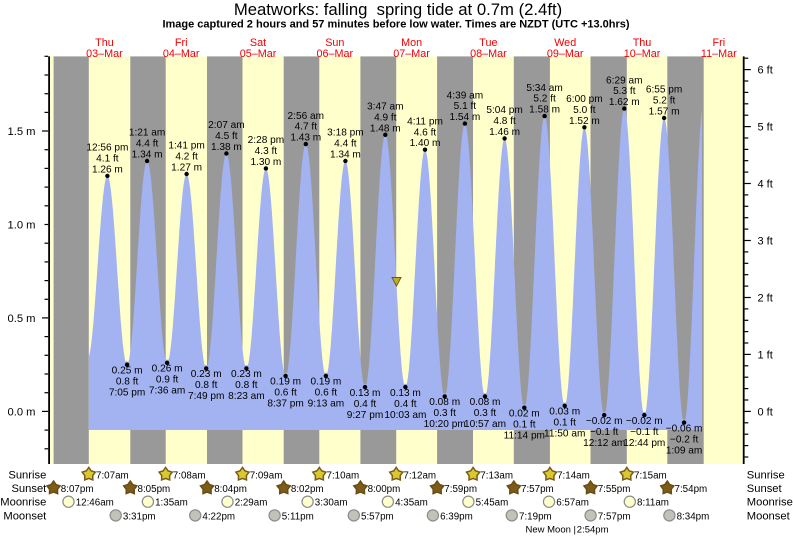  Describe the element at coordinates (265, 162) in the screenshot. I see `svg-text: 1.30 m` at that location.